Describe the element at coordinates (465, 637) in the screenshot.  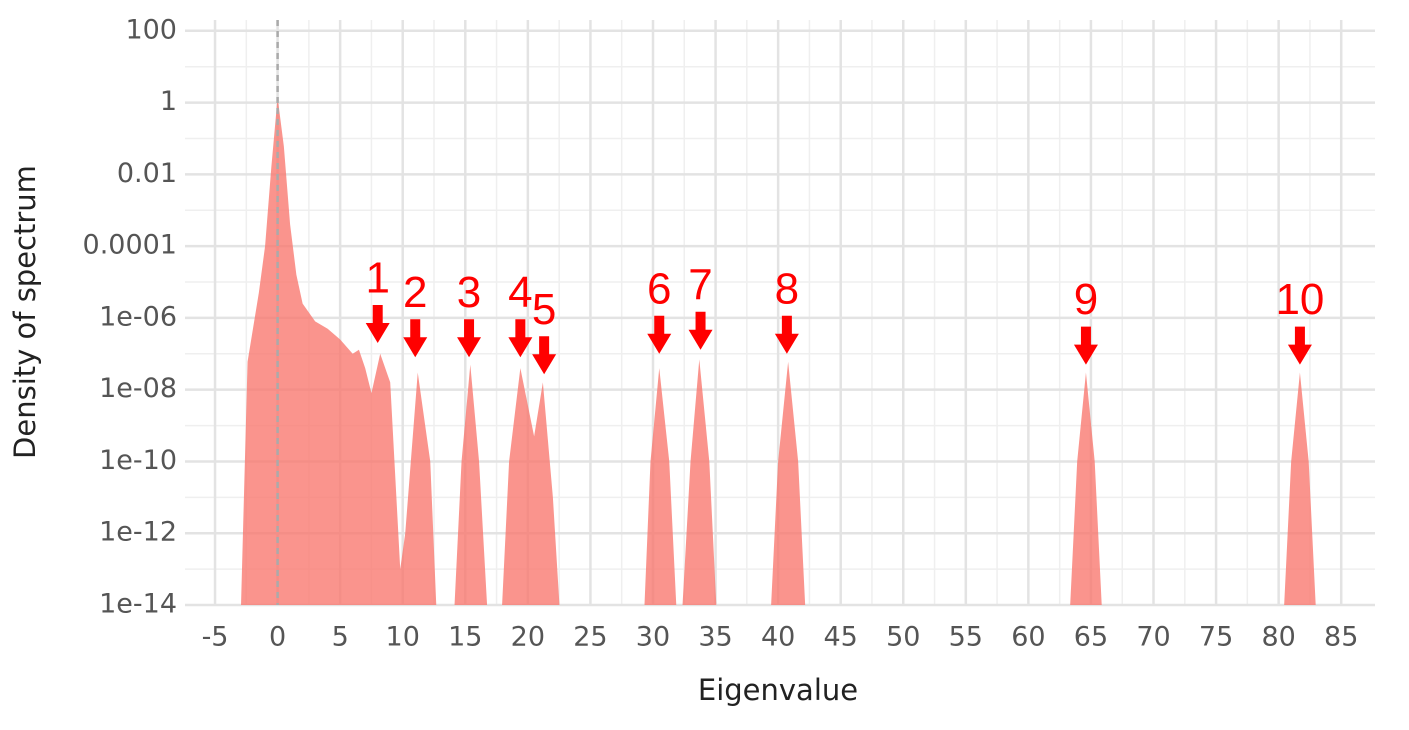
I see `x-tick-label: 15` at that location.